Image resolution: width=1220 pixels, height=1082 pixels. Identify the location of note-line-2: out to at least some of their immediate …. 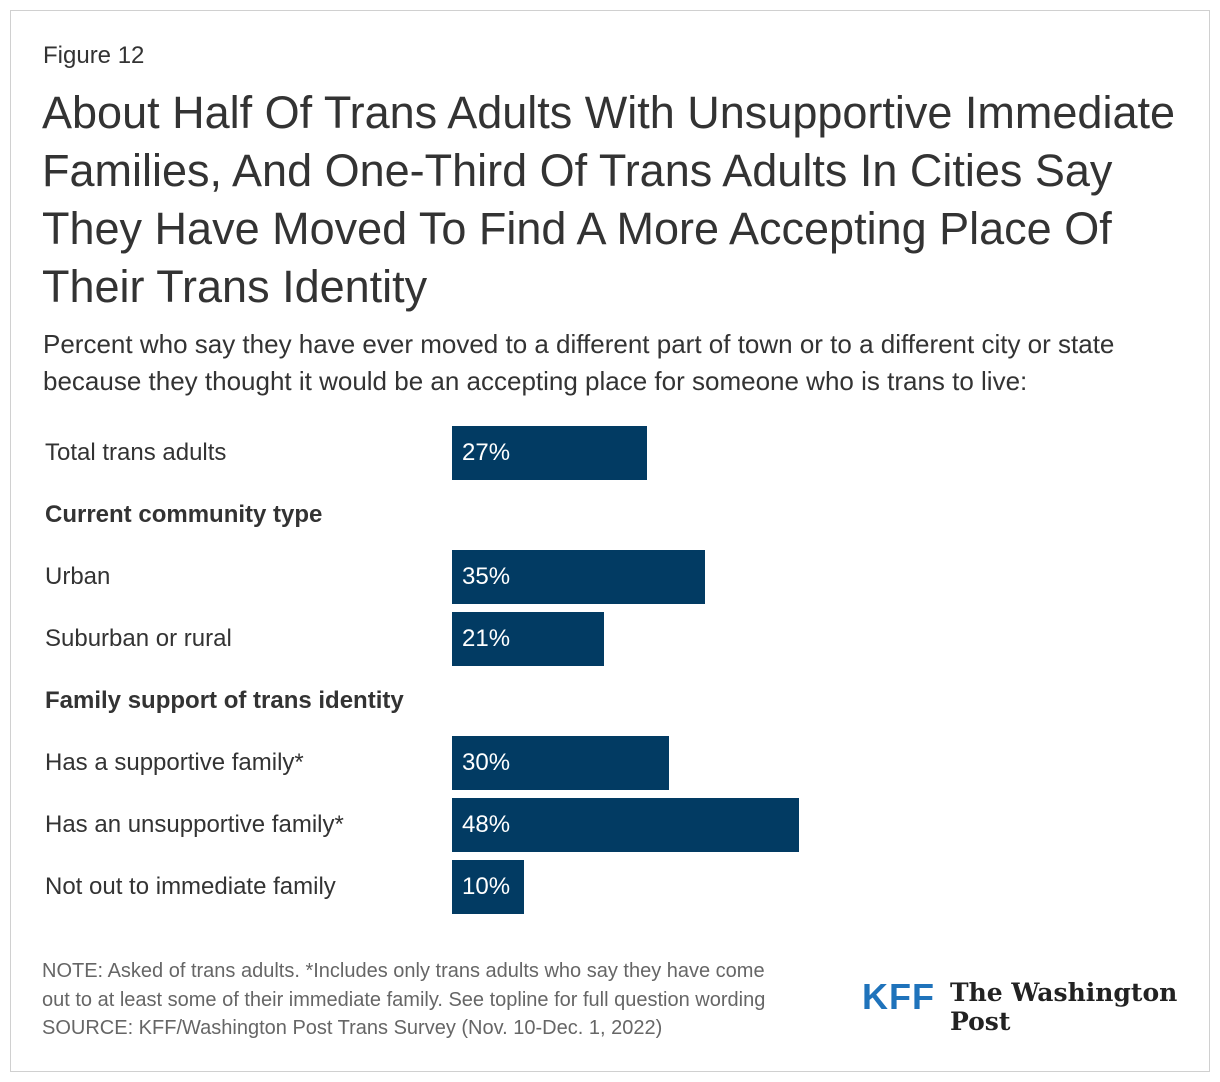
(404, 999).